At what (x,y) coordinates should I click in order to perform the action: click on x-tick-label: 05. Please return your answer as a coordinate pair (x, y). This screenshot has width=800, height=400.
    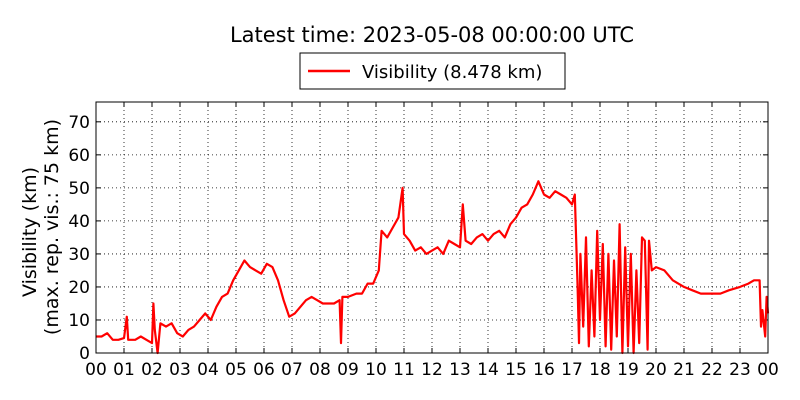
    Looking at the image, I should click on (236, 370).